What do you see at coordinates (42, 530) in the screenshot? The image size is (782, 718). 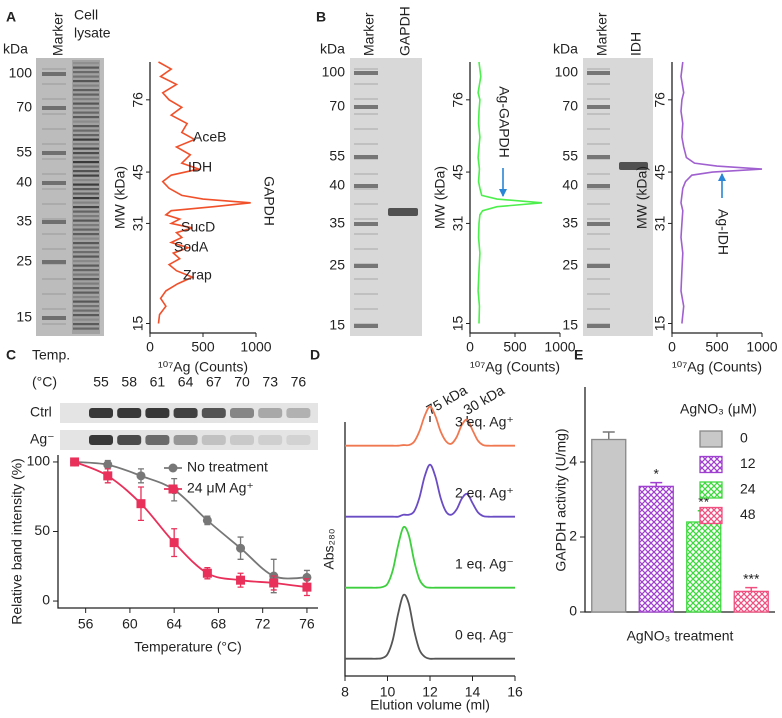 I see `y-tick-label: 50` at bounding box center [42, 530].